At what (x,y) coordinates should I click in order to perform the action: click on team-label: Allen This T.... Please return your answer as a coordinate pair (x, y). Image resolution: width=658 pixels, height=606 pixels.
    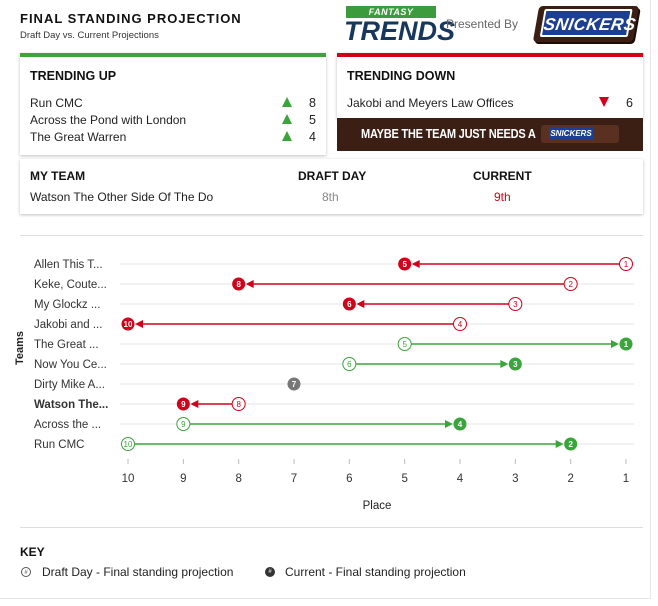
    Looking at the image, I should click on (68, 265).